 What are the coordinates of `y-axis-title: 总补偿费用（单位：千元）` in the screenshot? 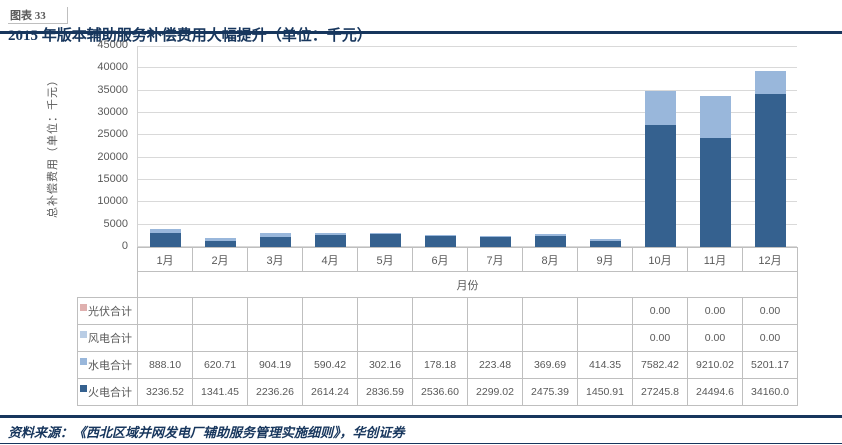 It's located at (53, 146).